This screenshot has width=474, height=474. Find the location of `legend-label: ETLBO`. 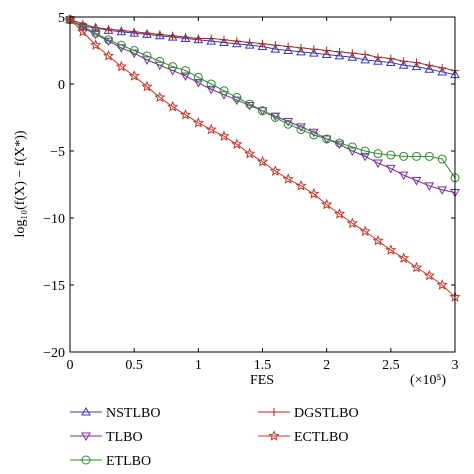

legend-label: ETLBO is located at coordinates (128, 461).